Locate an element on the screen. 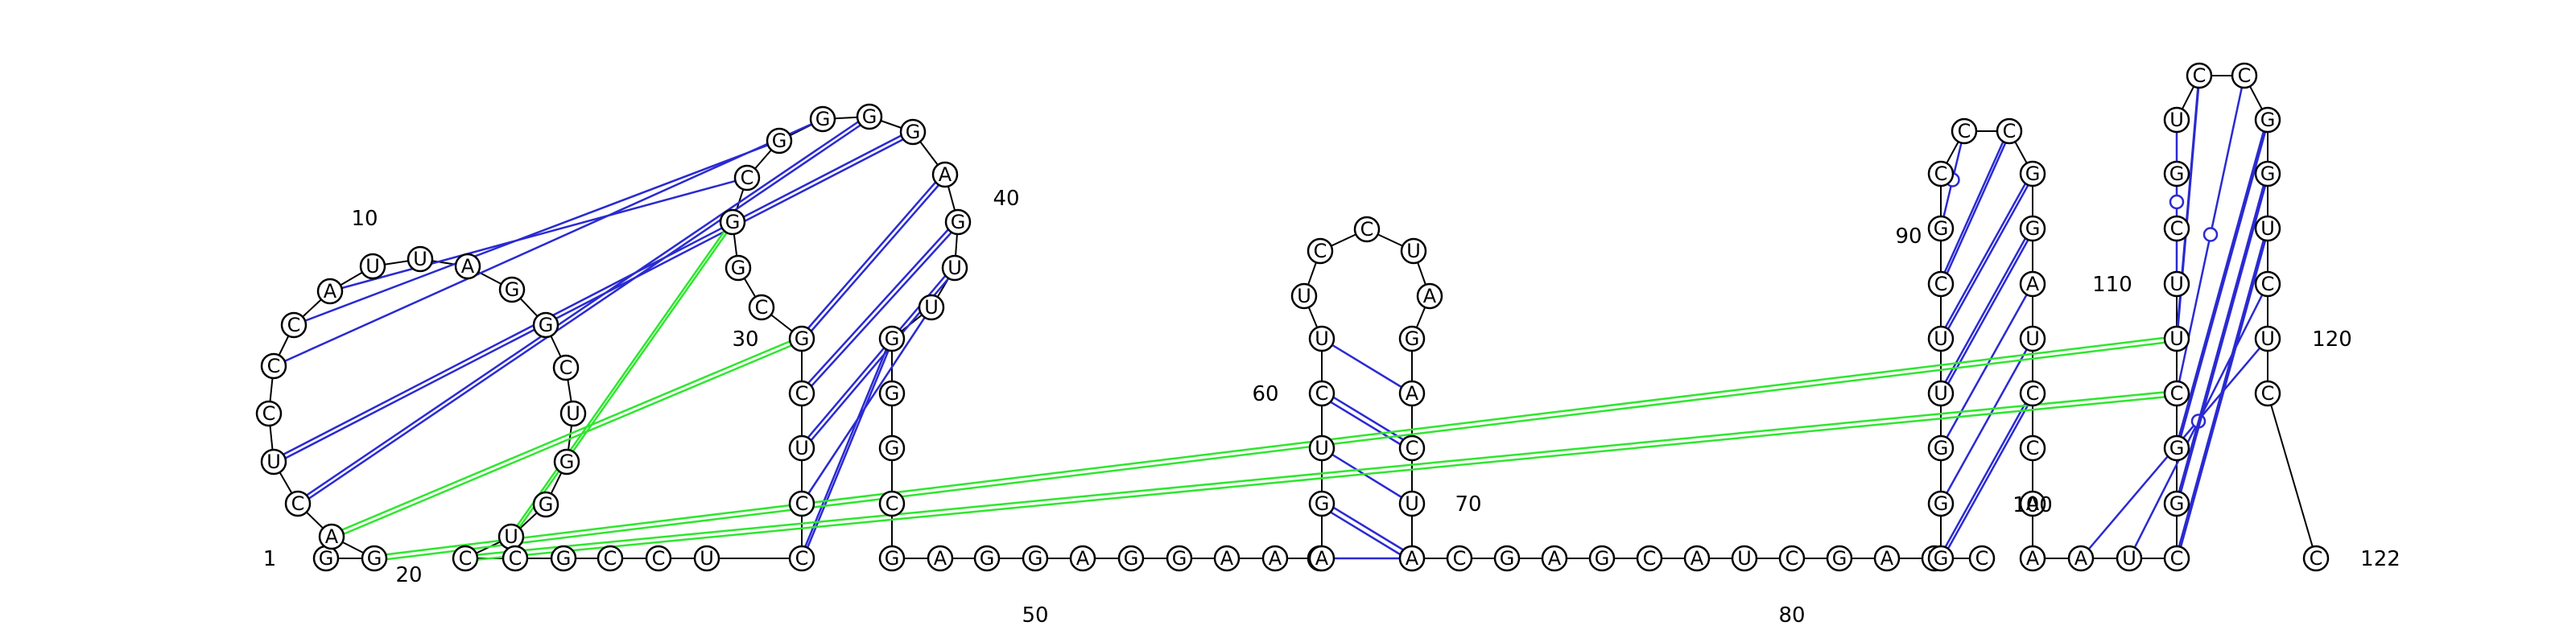  position-label: 1 is located at coordinates (270, 559).